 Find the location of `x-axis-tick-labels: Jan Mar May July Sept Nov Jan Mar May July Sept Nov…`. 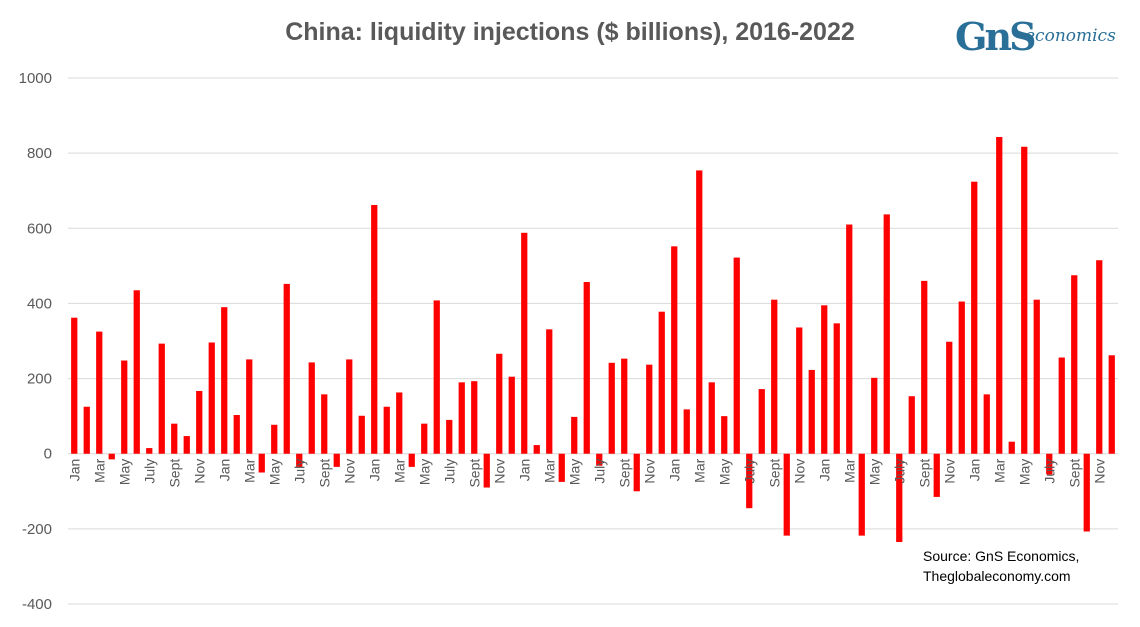

x-axis-tick-labels: Jan Mar May July Sept Nov Jan Mar May July Sept Nov… is located at coordinates (586, 472).